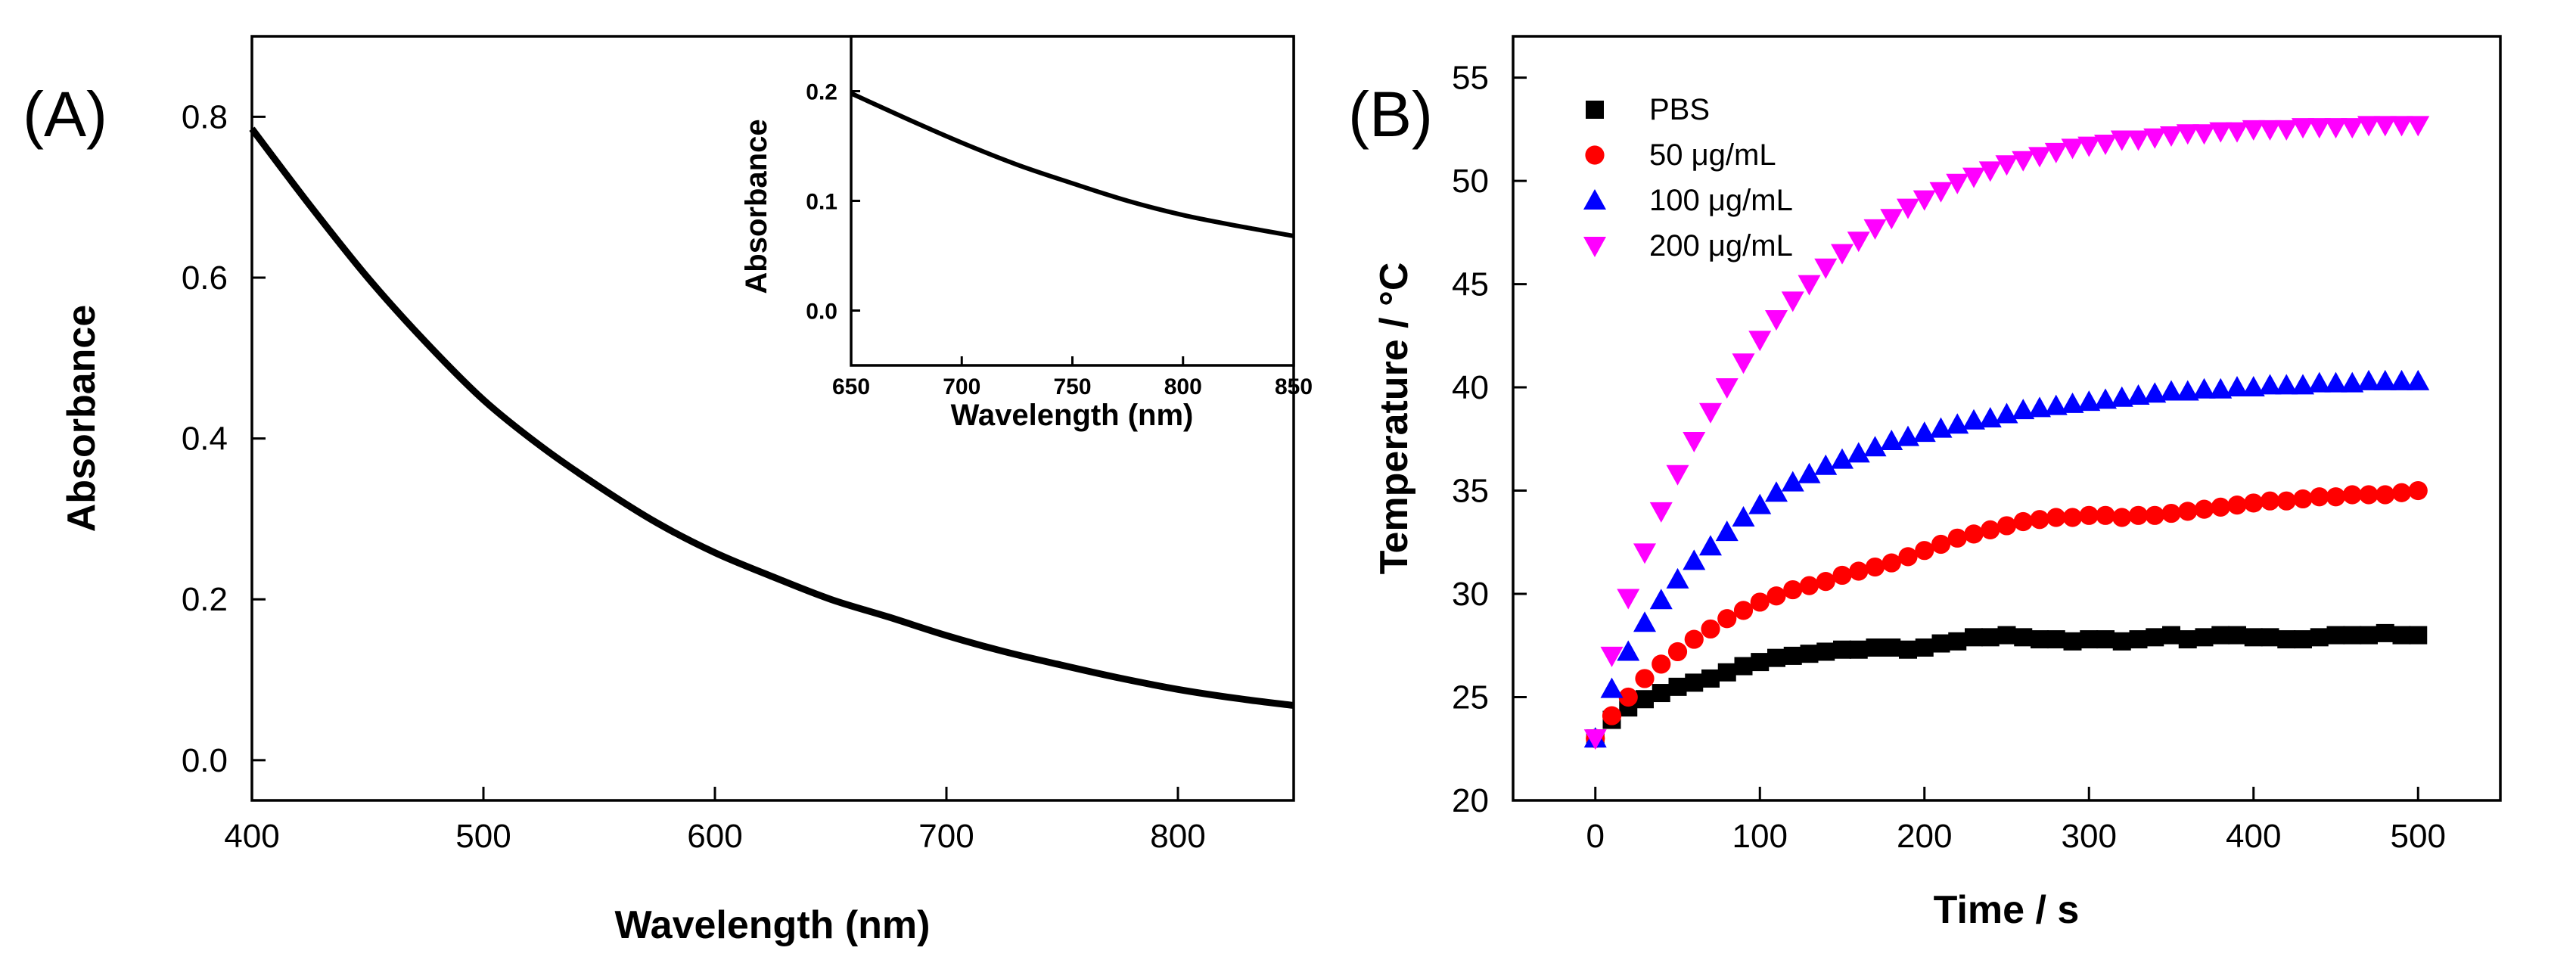  What do you see at coordinates (205, 439) in the screenshot?
I see `panel-a-y-tick-label: 0.4` at bounding box center [205, 439].